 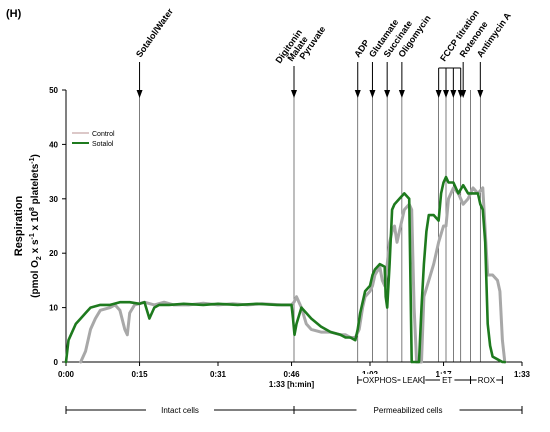 I want to click on injection-label: Sotalol/Water, so click(x=154, y=32).